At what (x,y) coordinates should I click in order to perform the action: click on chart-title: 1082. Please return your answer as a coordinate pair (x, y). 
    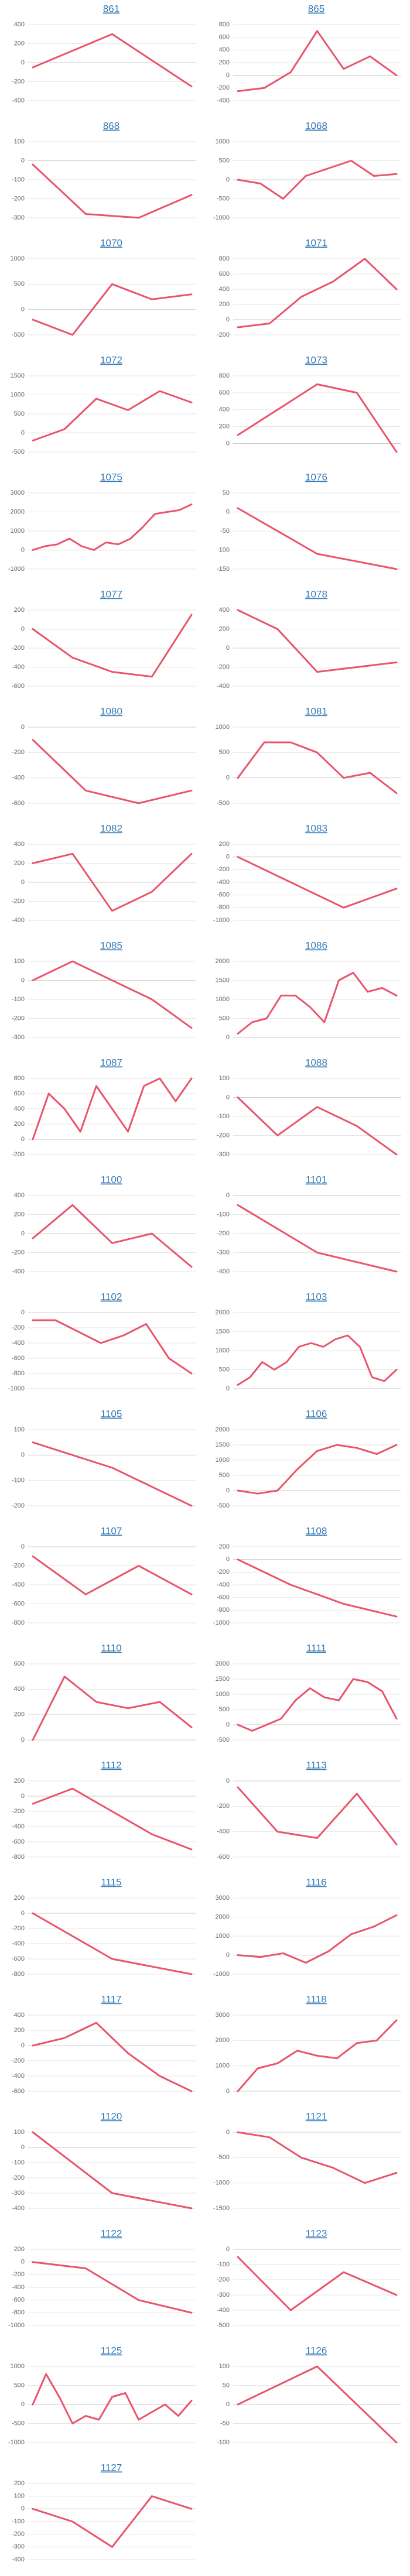
    Looking at the image, I should click on (111, 828).